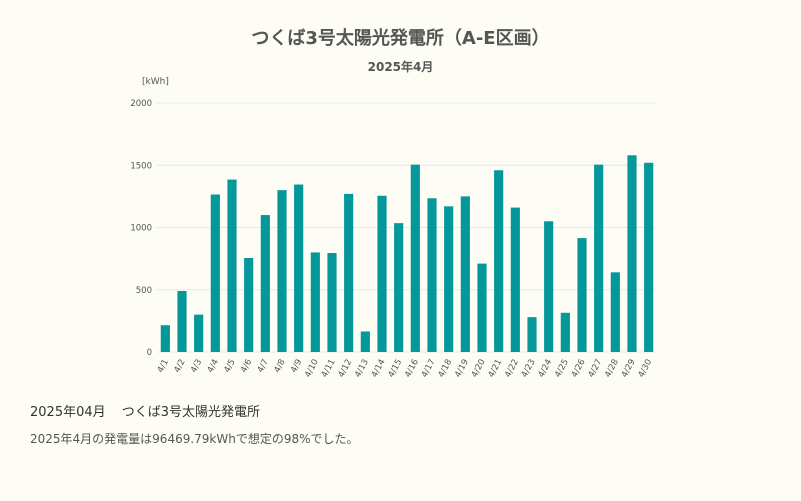  I want to click on y-tick-label: 1000, so click(141, 229).